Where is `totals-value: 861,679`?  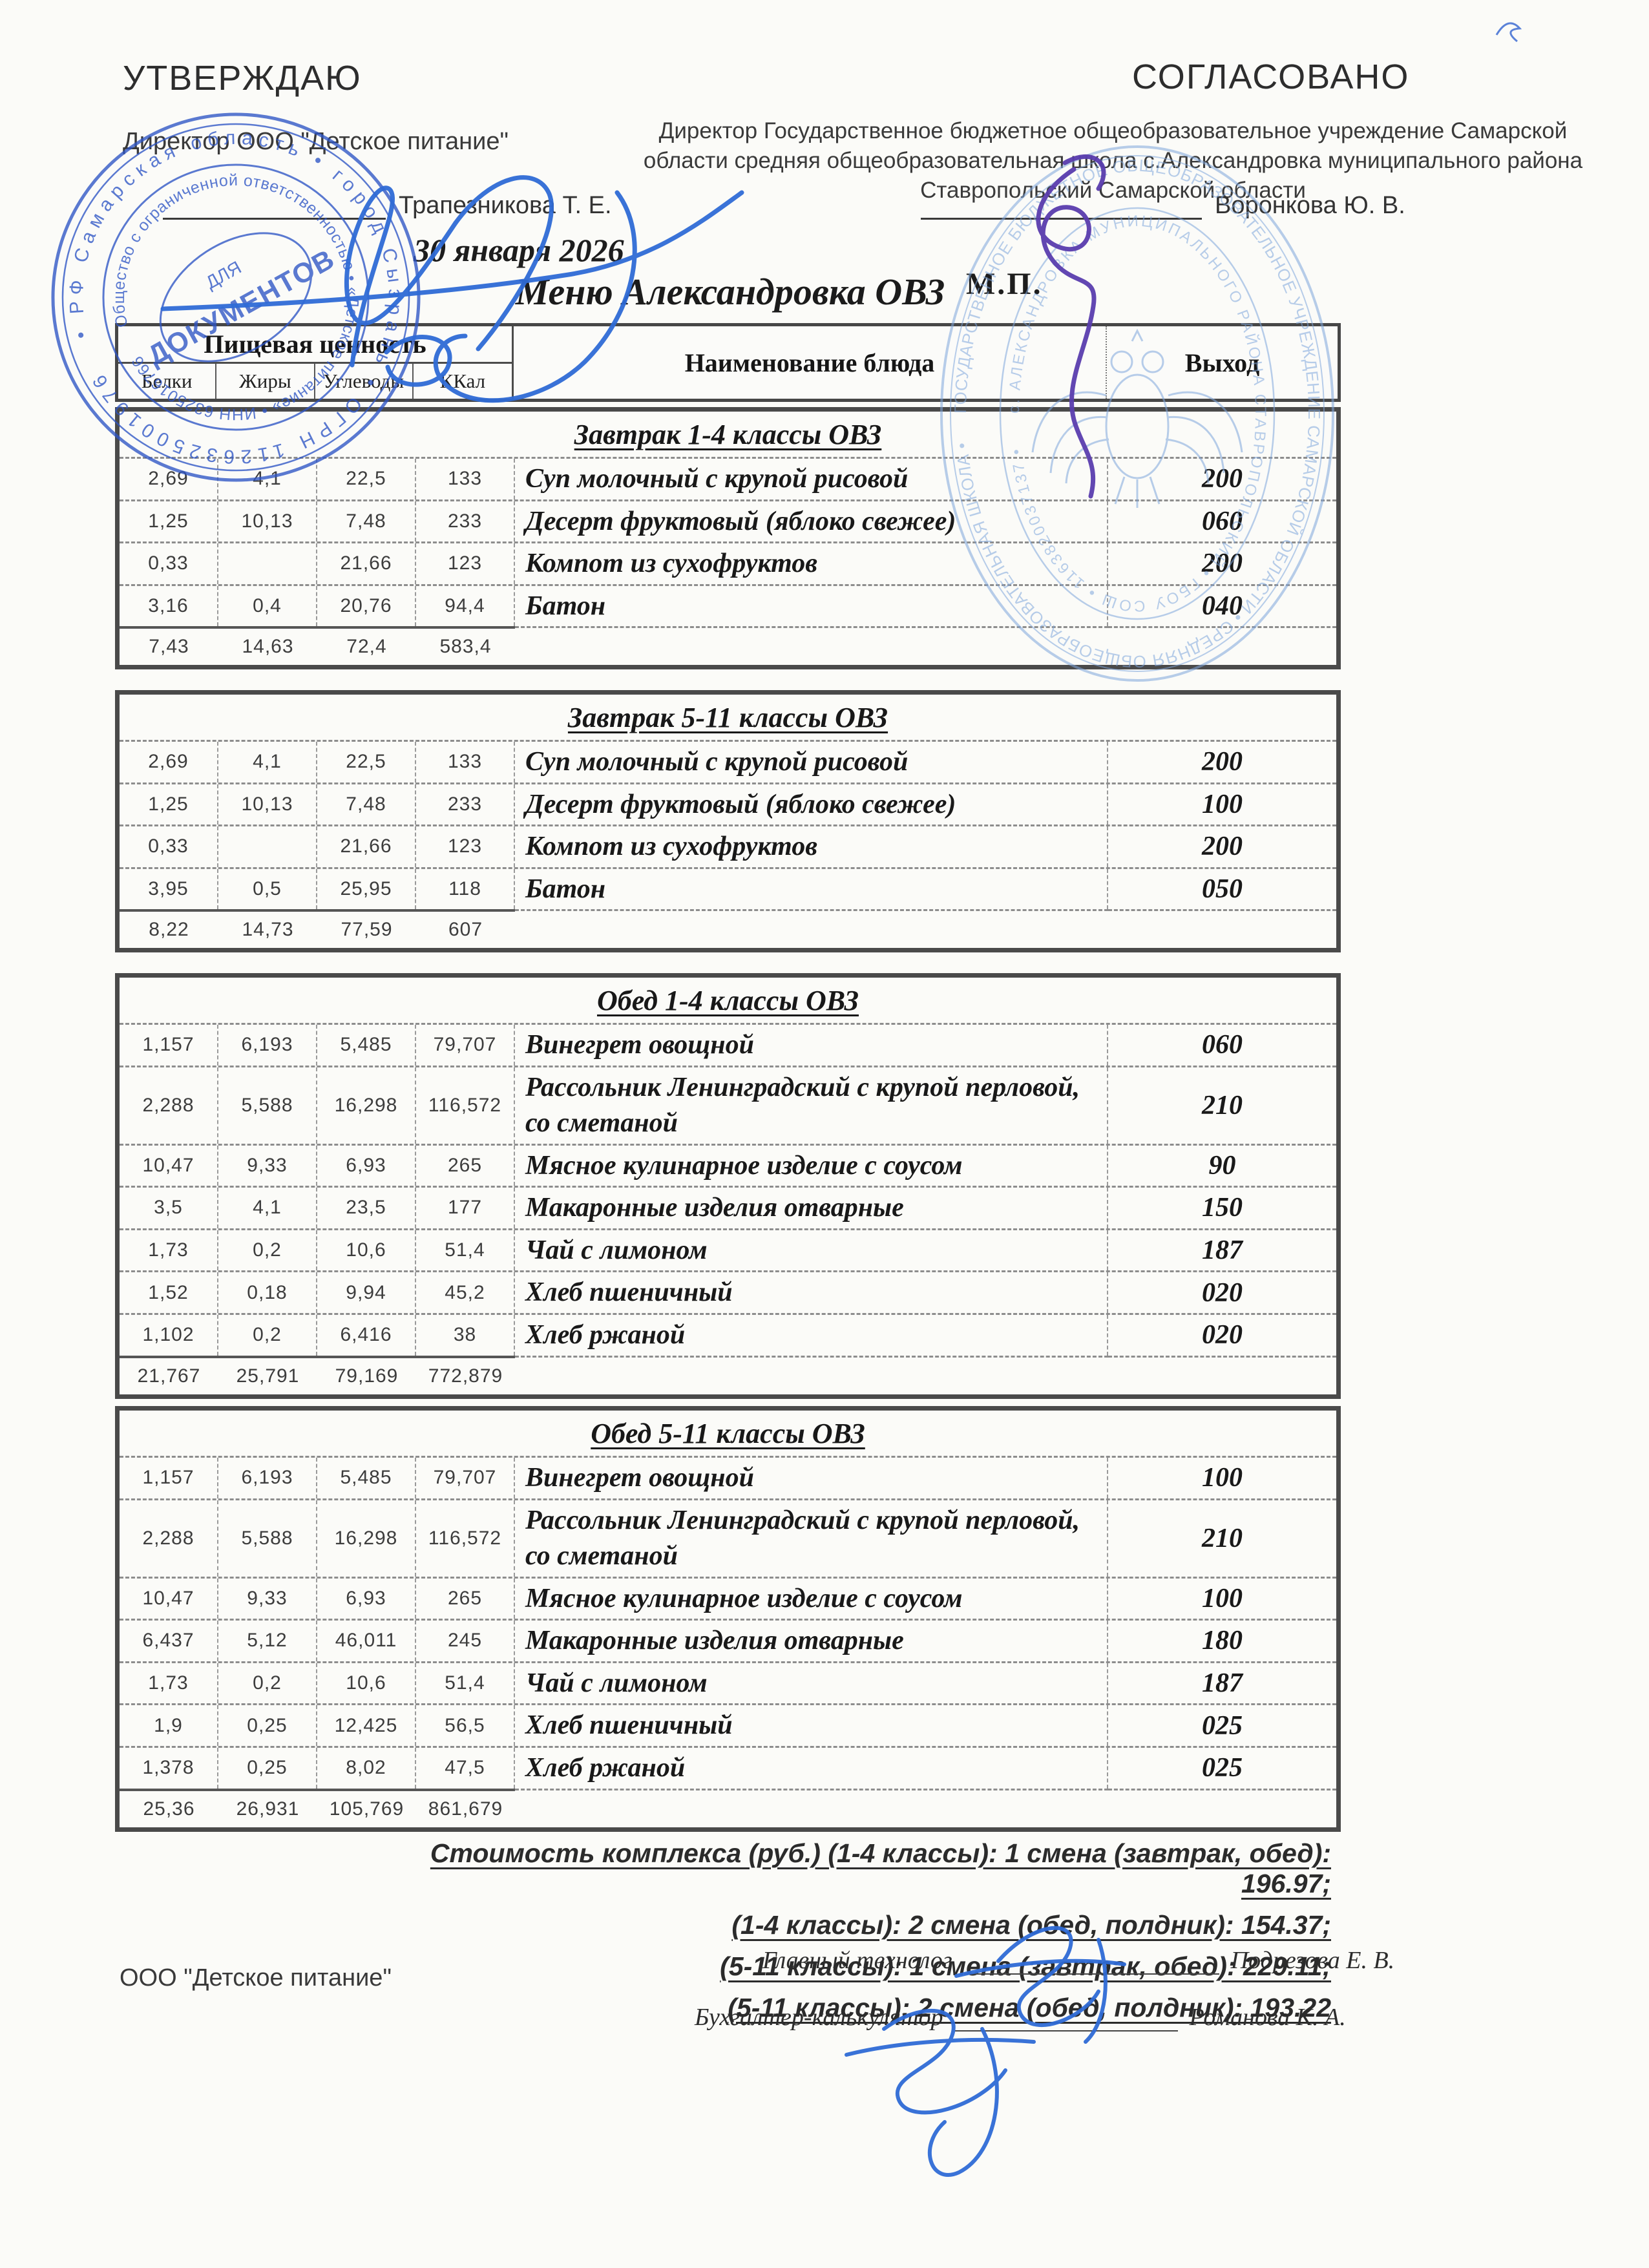 totals-value: 861,679 is located at coordinates (465, 1807).